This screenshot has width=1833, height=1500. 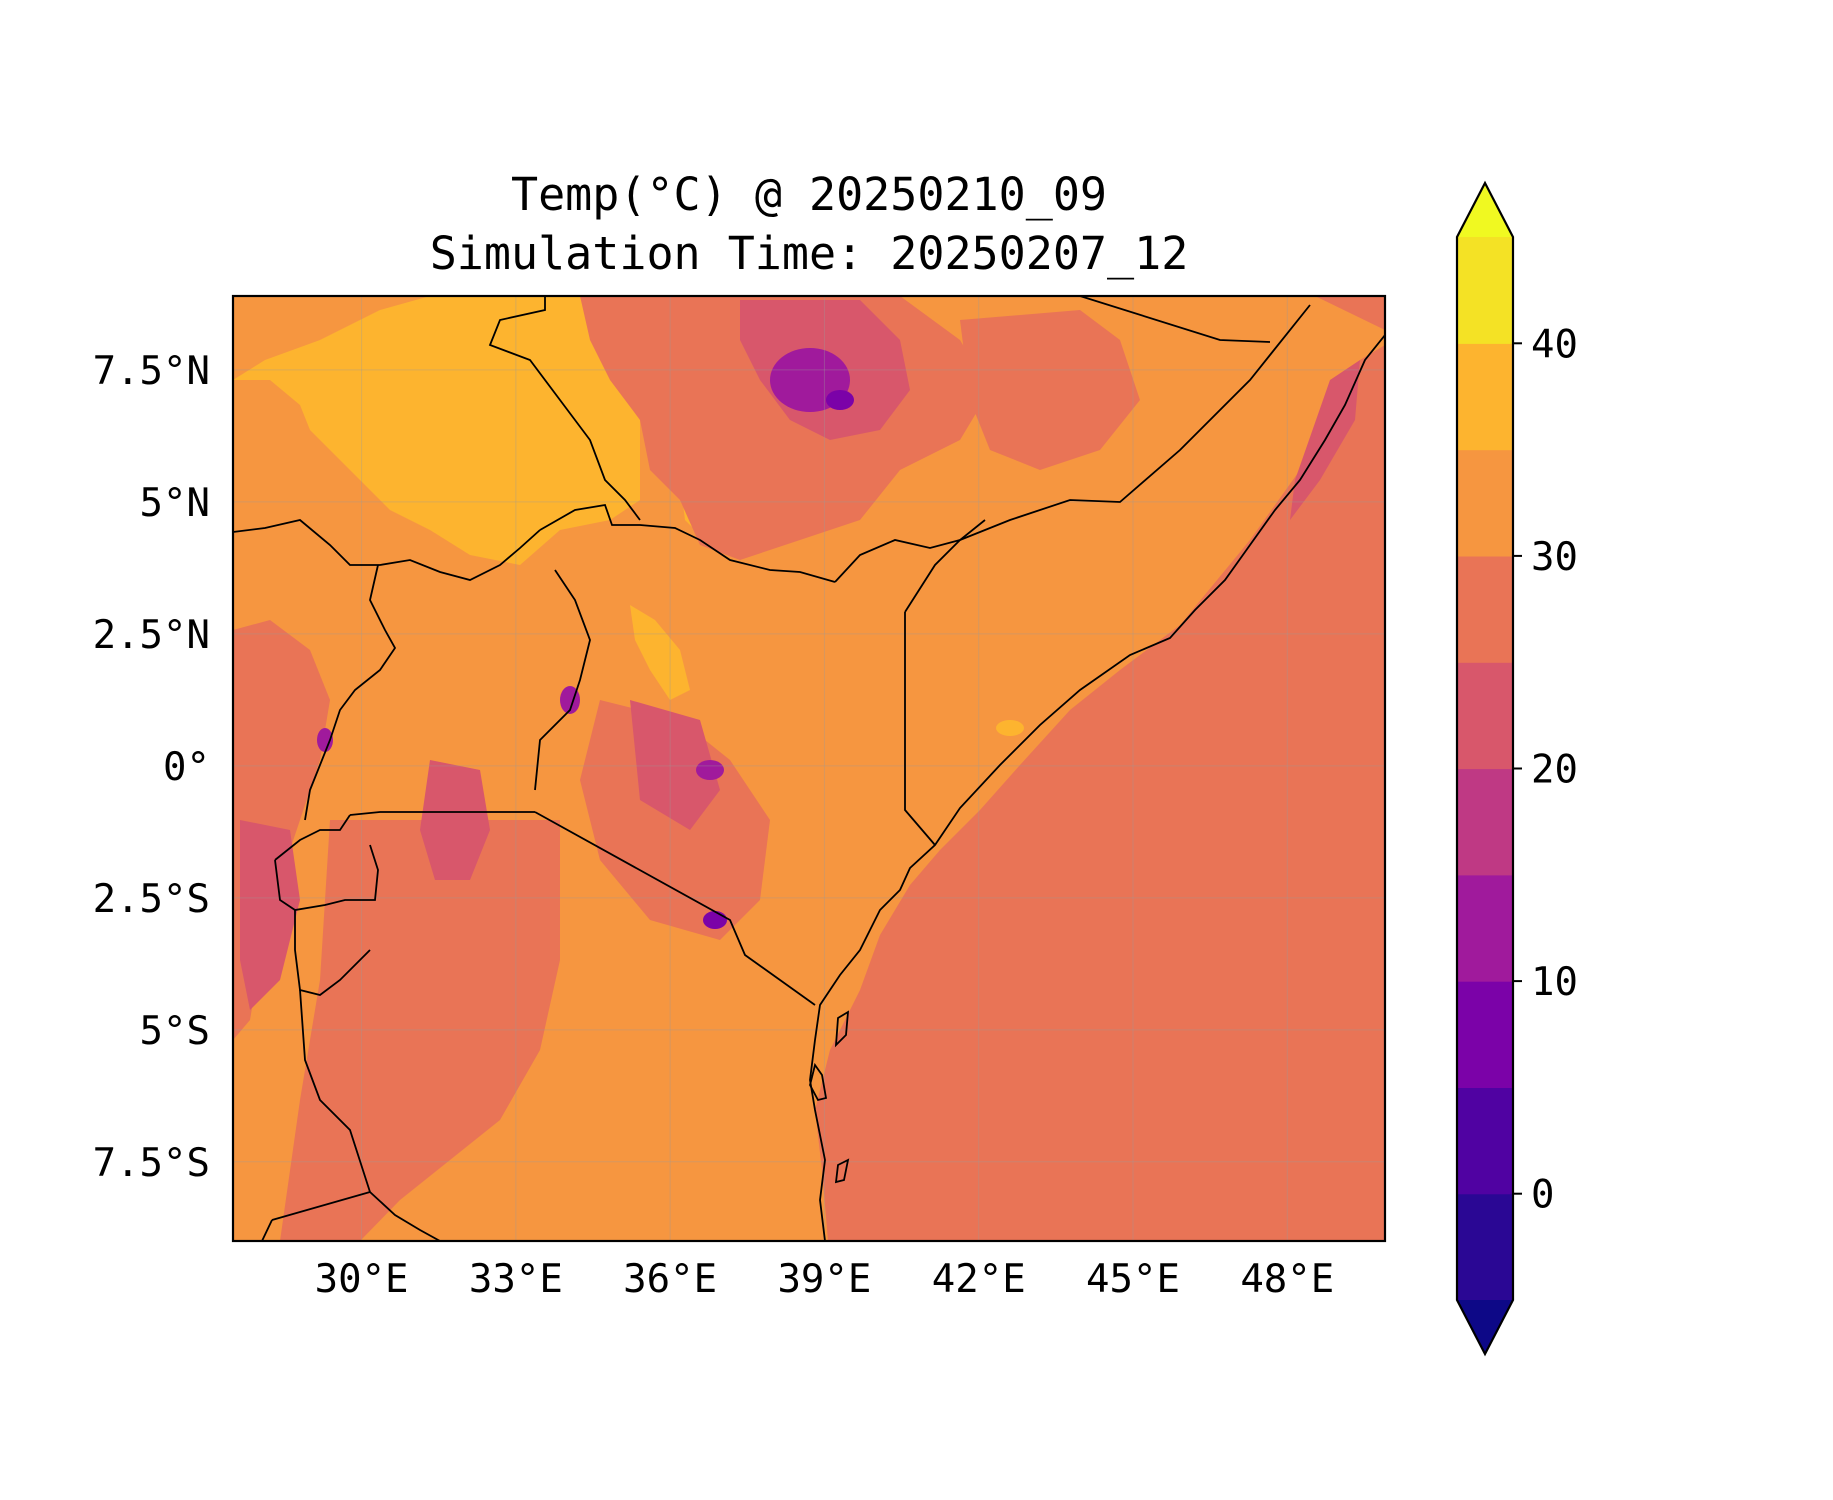 What do you see at coordinates (151, 767) in the screenshot?
I see `y-axis: 7.5°N 5°N 2.5°N 0° 2.5°S 5°S 7.5°S` at bounding box center [151, 767].